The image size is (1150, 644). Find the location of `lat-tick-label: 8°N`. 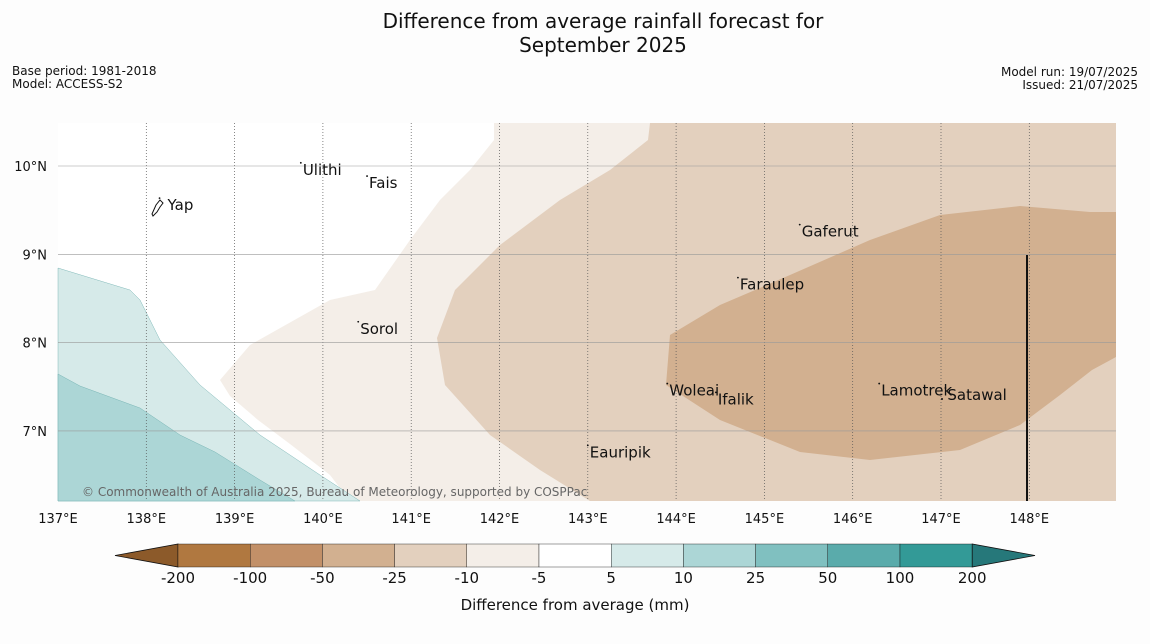

lat-tick-label: 8°N is located at coordinates (35, 344).